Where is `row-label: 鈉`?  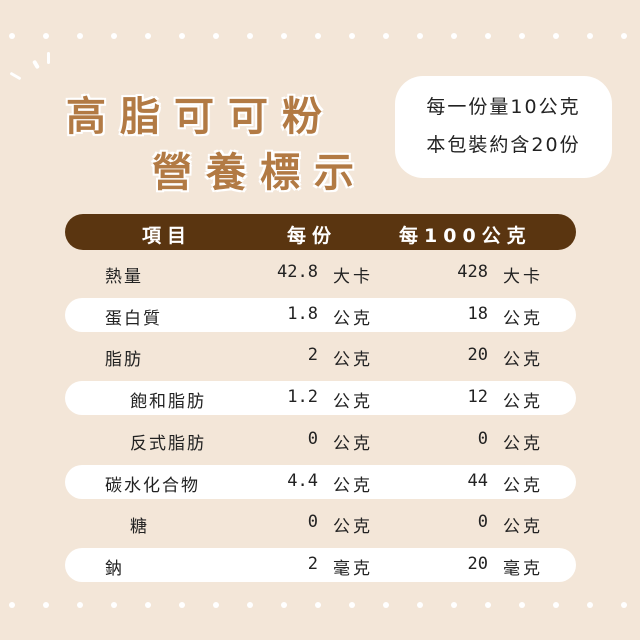
row-label: 鈉 is located at coordinates (114, 568).